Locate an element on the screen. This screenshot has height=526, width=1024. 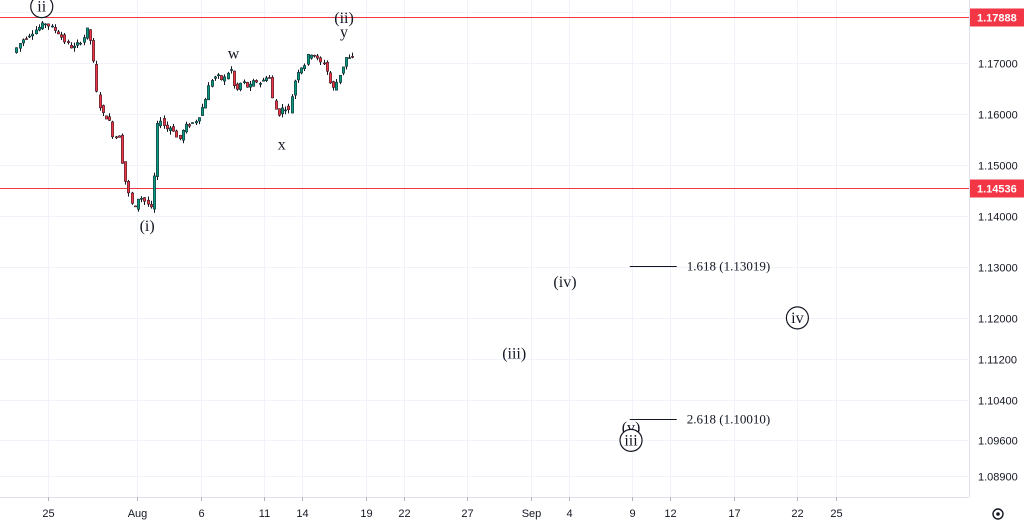
x-tick-label: 12 is located at coordinates (670, 514).